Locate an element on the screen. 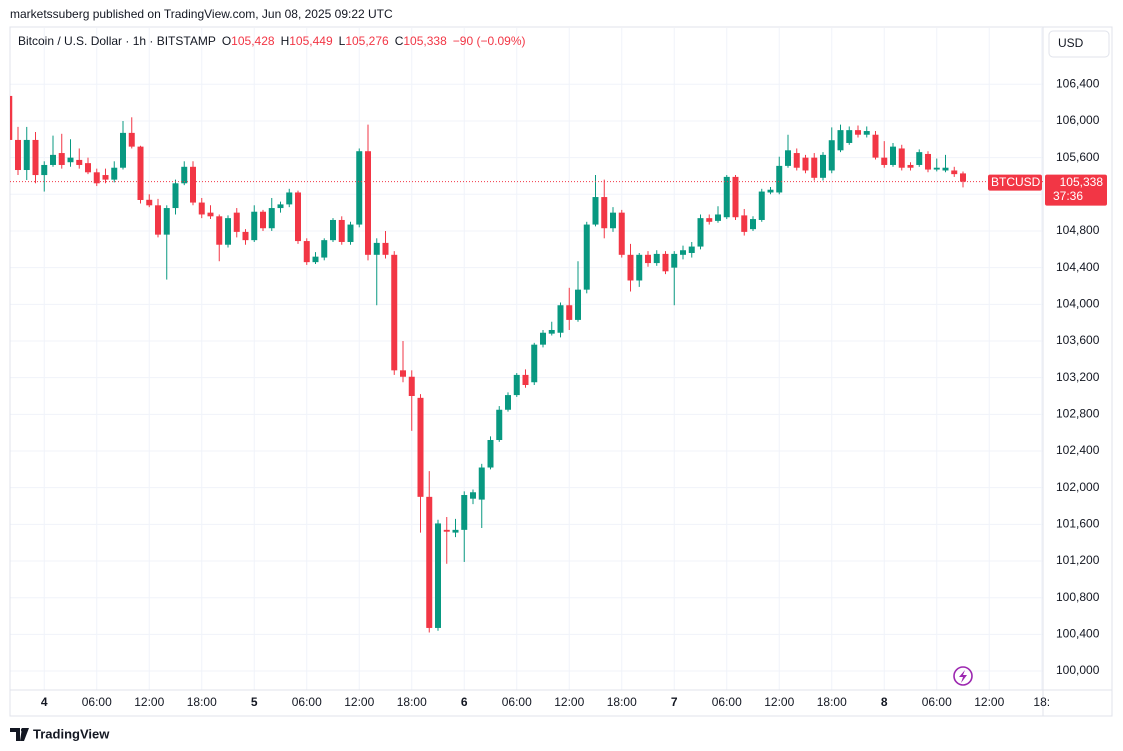 The height and width of the screenshot is (751, 1123). y-tick-label: 104,800 is located at coordinates (1078, 230).